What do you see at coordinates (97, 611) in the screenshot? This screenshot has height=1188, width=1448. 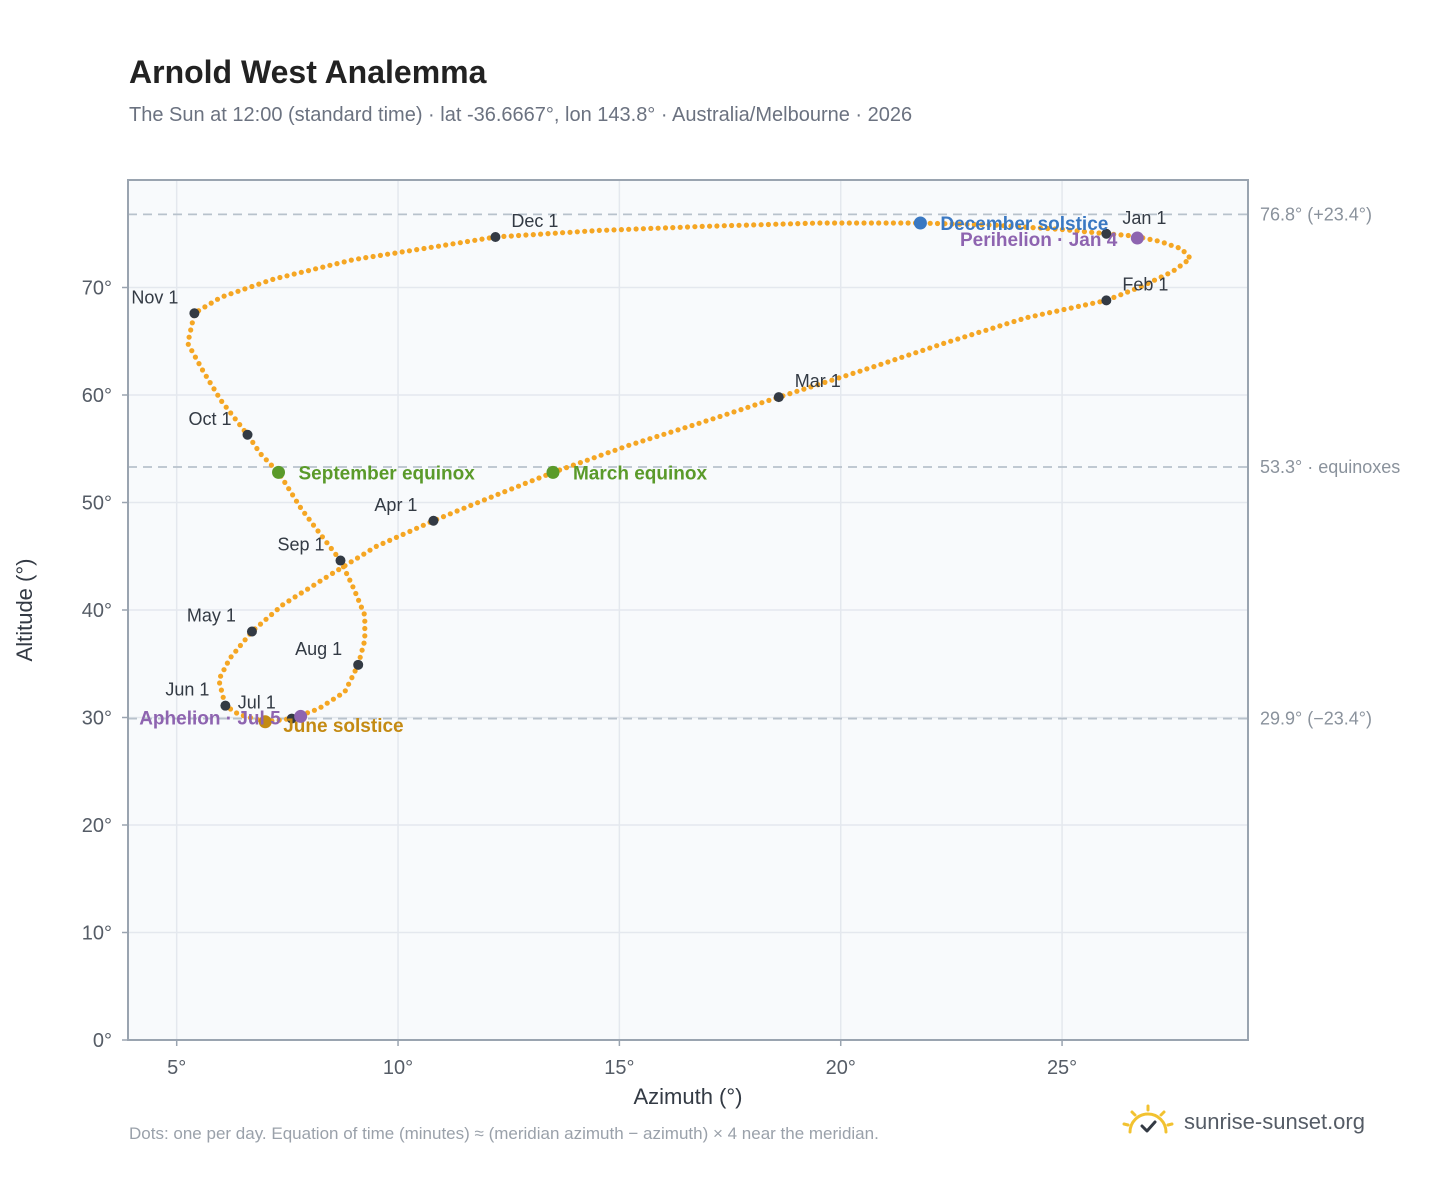 I see `y-tick-label: 40°` at bounding box center [97, 611].